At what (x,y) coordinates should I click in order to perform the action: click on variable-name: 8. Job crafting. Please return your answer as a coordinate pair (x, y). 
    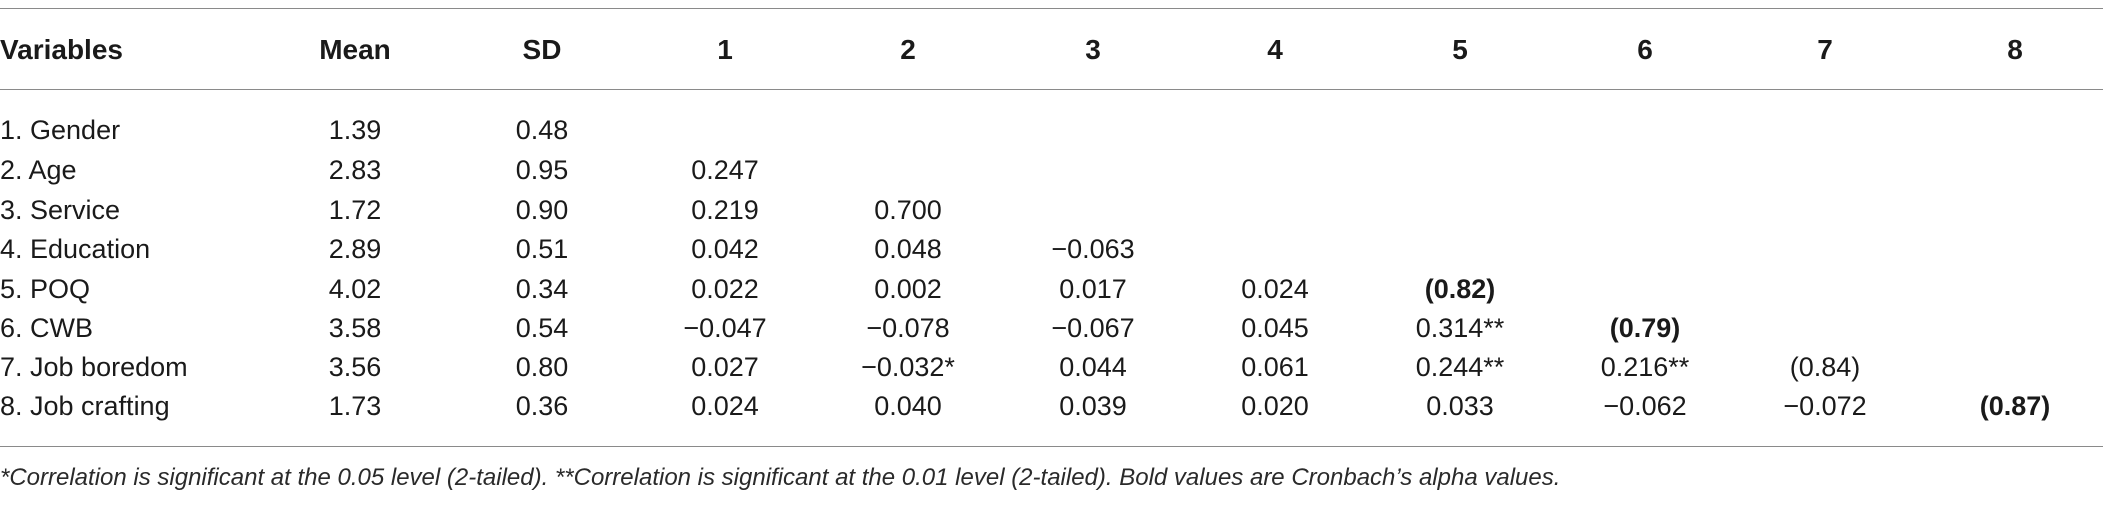
    Looking at the image, I should click on (85, 406).